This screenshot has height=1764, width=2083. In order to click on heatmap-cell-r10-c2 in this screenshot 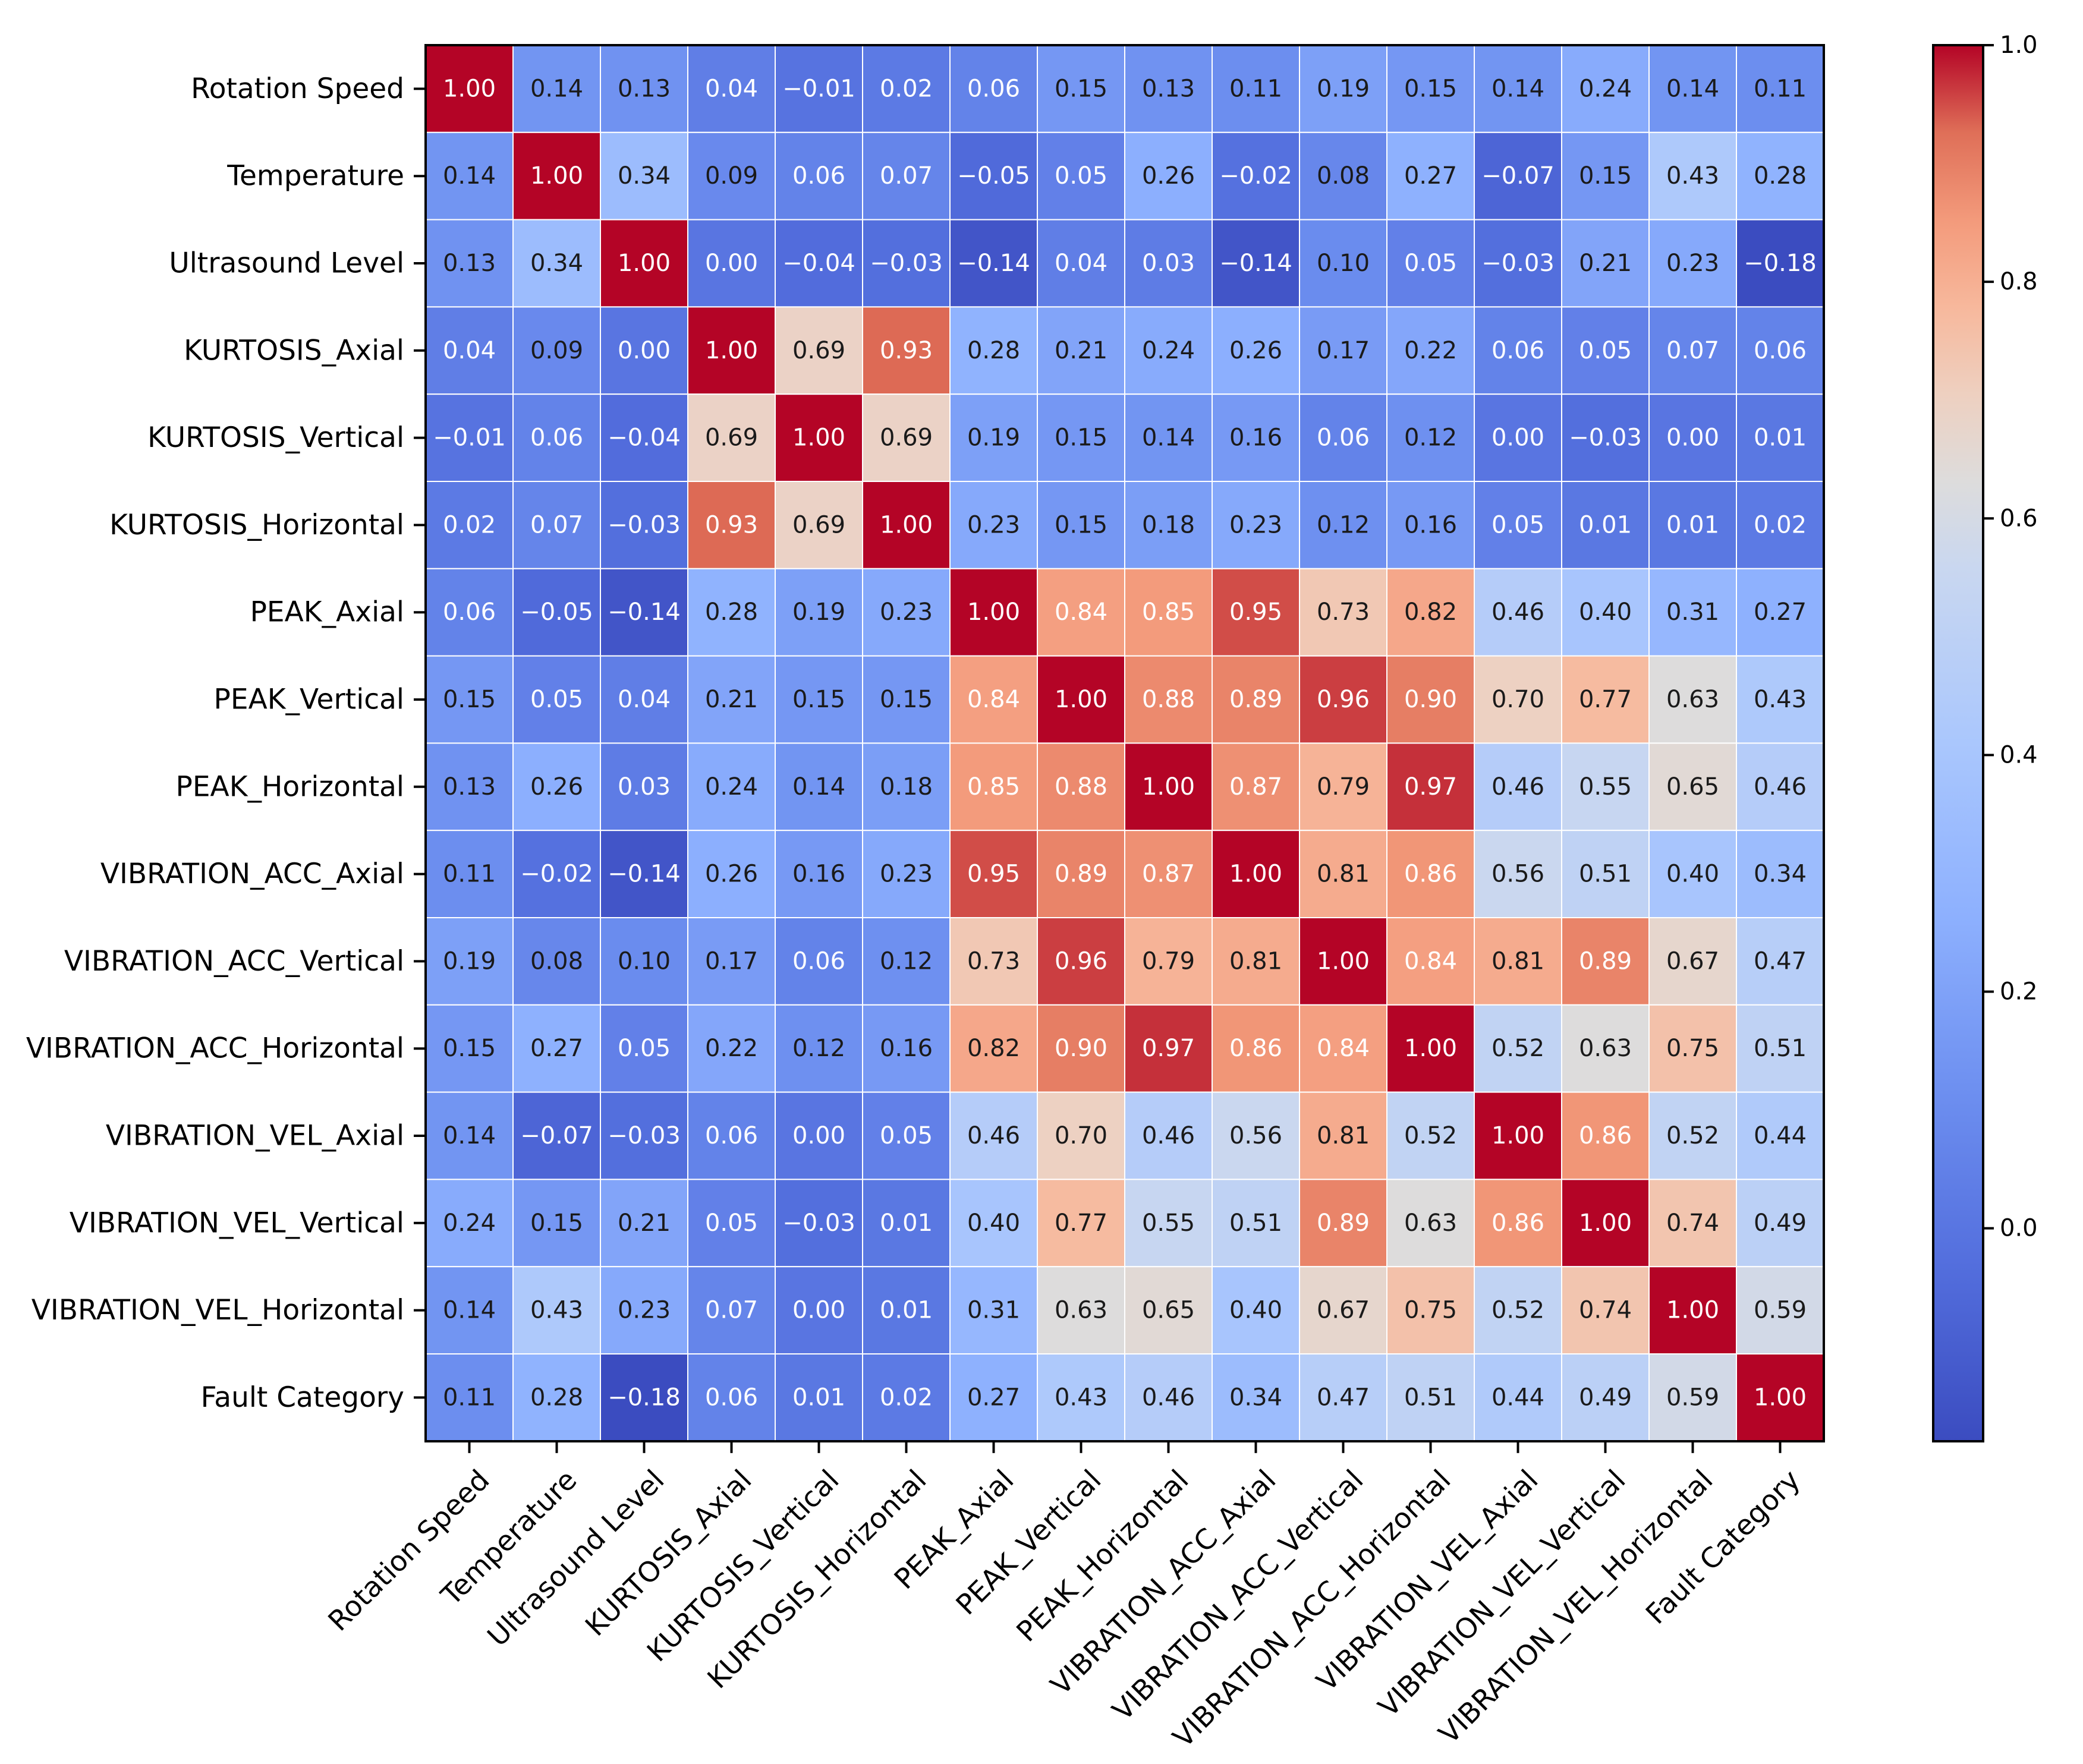, I will do `click(644, 961)`.